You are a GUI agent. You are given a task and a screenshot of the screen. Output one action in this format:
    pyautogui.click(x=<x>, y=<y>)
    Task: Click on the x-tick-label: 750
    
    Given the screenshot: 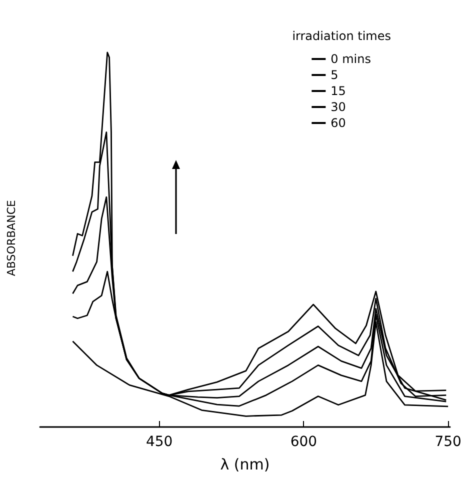 What is the action you would take?
    pyautogui.click(x=448, y=442)
    